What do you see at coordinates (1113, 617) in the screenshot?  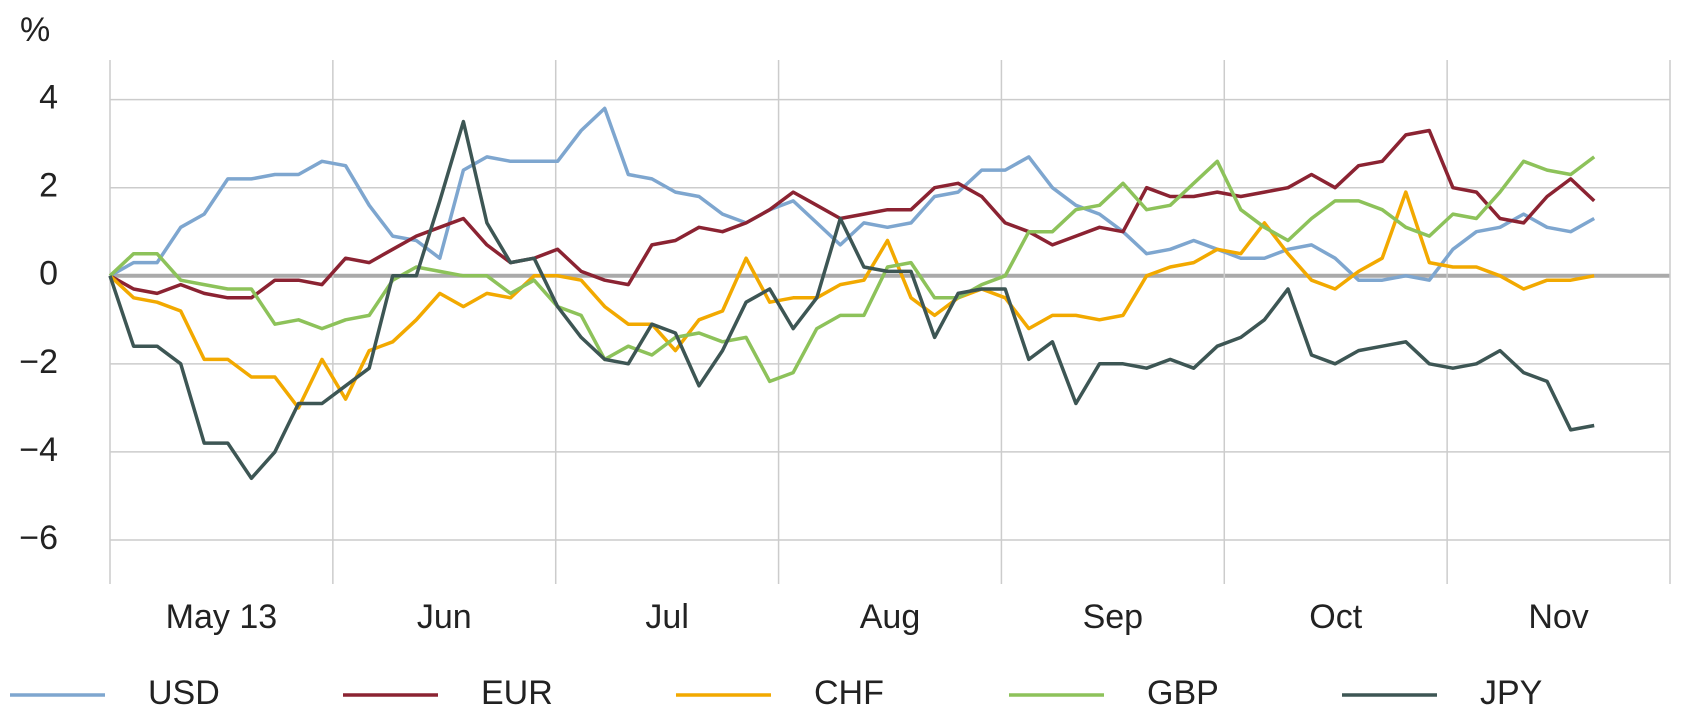 I see `x-tick-label: Sep` at bounding box center [1113, 617].